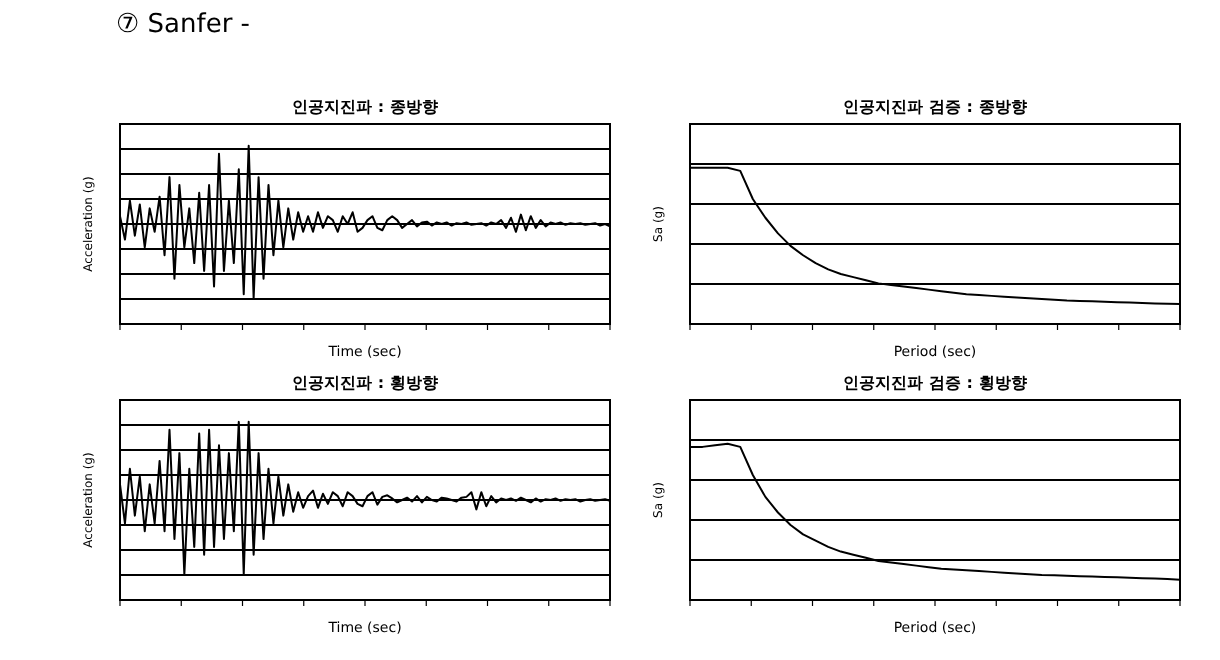  Describe the element at coordinates (935, 383) in the screenshot. I see `chart-title: 인공지진파 검증 : 횡방향` at that location.